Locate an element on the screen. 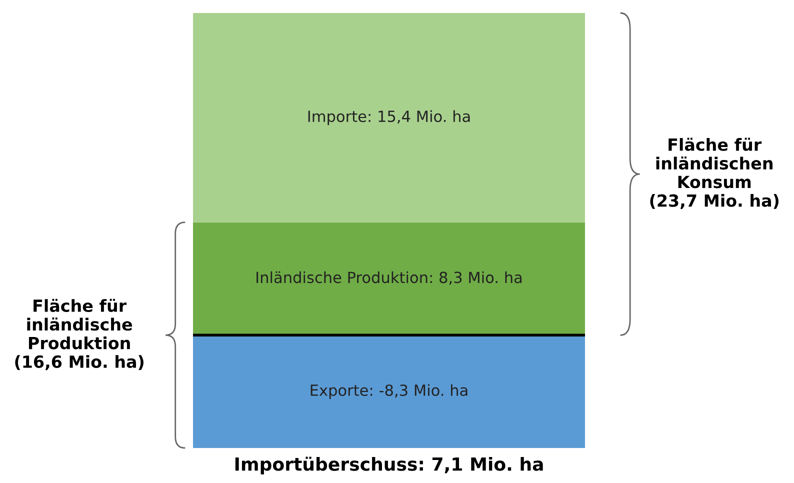 The image size is (794, 483). text: Fläche für inländische Produktion (16,6 Mio. ha) is located at coordinates (79, 334).